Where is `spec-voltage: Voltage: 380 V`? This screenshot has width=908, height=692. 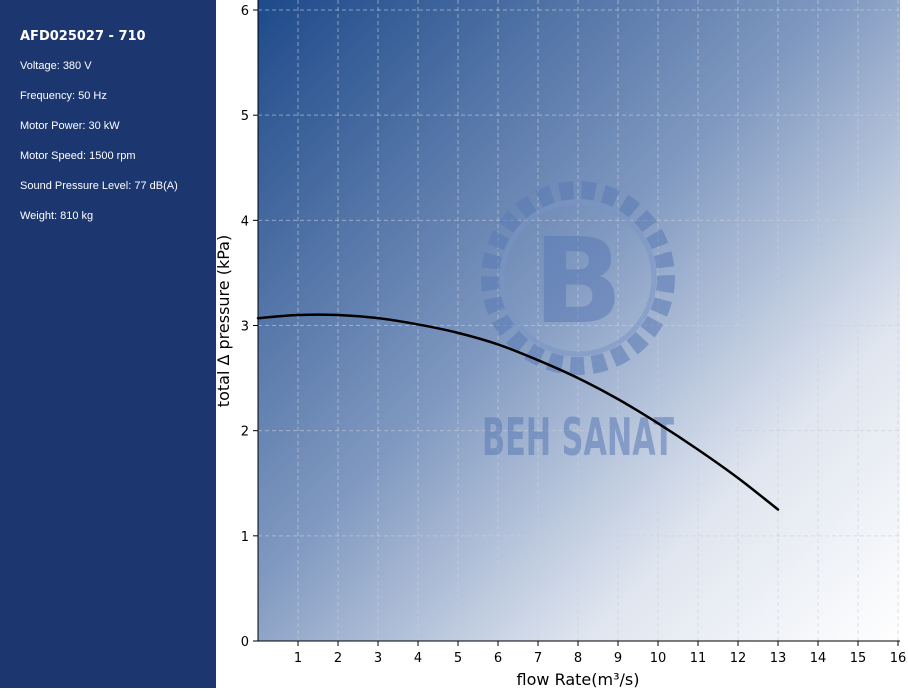
spec-voltage: Voltage: 380 V is located at coordinates (56, 66).